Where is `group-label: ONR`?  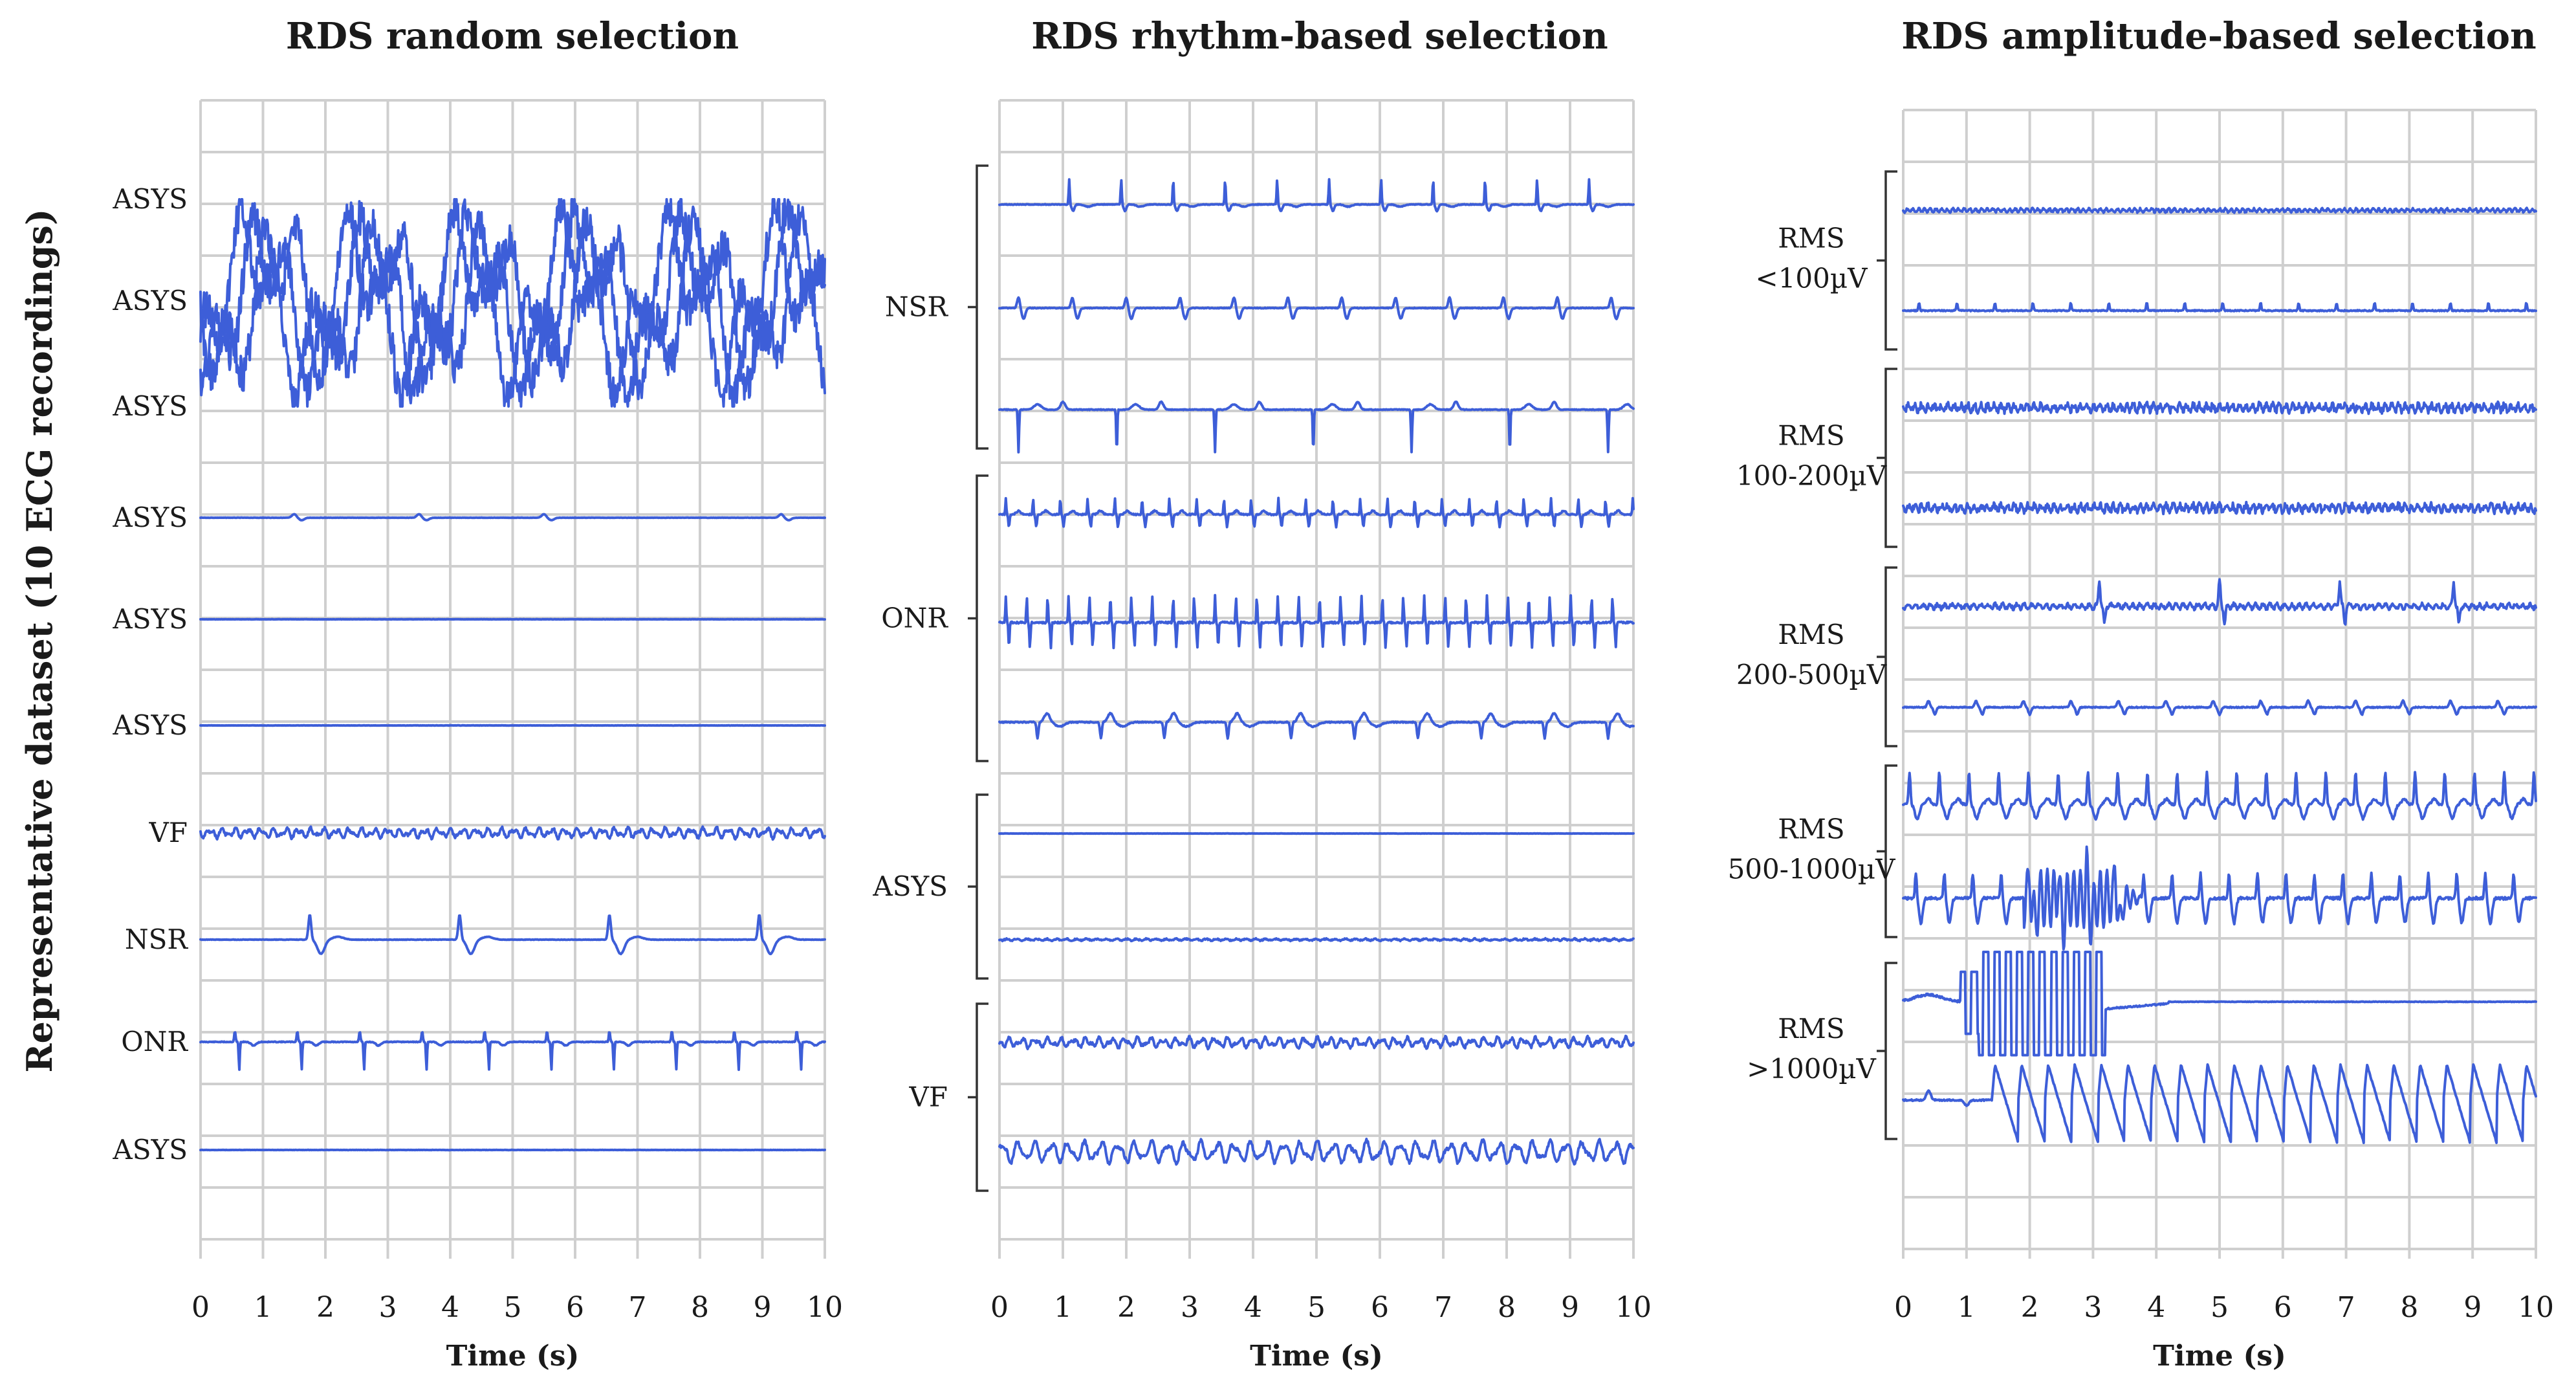 group-label: ONR is located at coordinates (914, 618).